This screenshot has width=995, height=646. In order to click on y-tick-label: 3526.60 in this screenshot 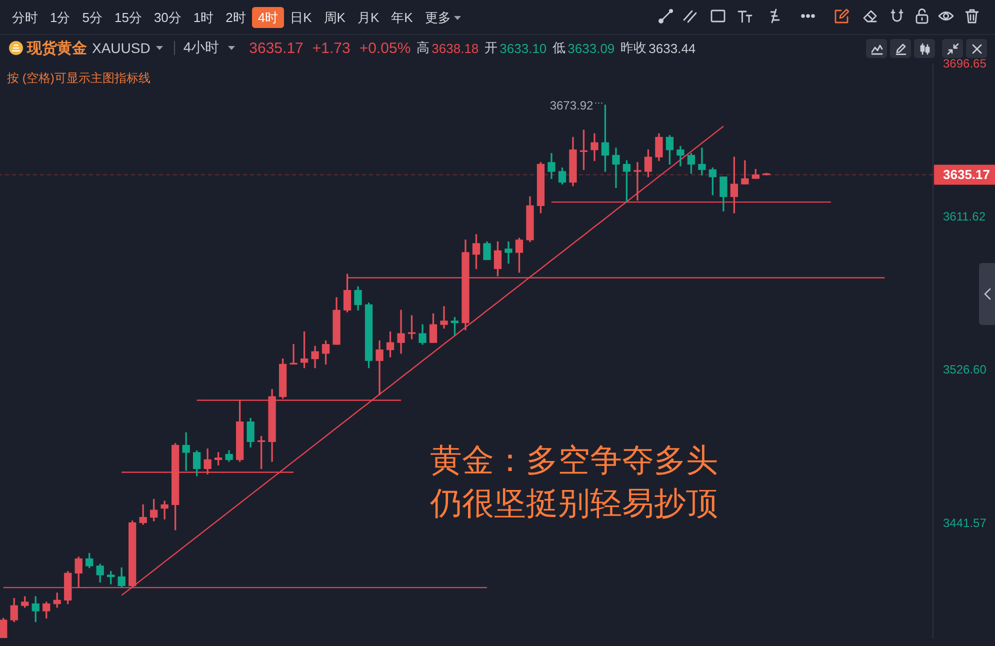, I will do `click(965, 369)`.